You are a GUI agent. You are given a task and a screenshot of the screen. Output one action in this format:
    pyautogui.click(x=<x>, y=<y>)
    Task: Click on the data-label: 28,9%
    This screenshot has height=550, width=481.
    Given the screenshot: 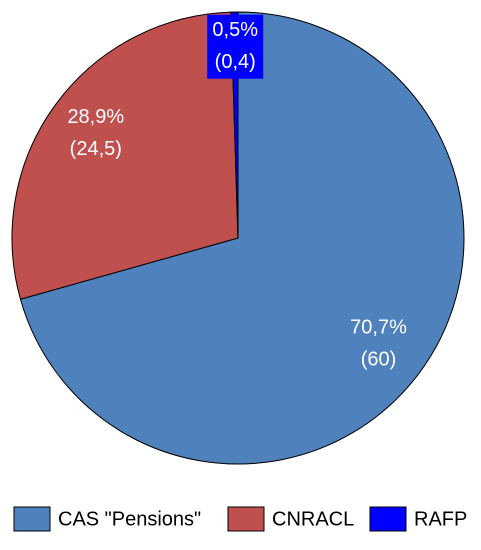 What is the action you would take?
    pyautogui.click(x=95, y=117)
    